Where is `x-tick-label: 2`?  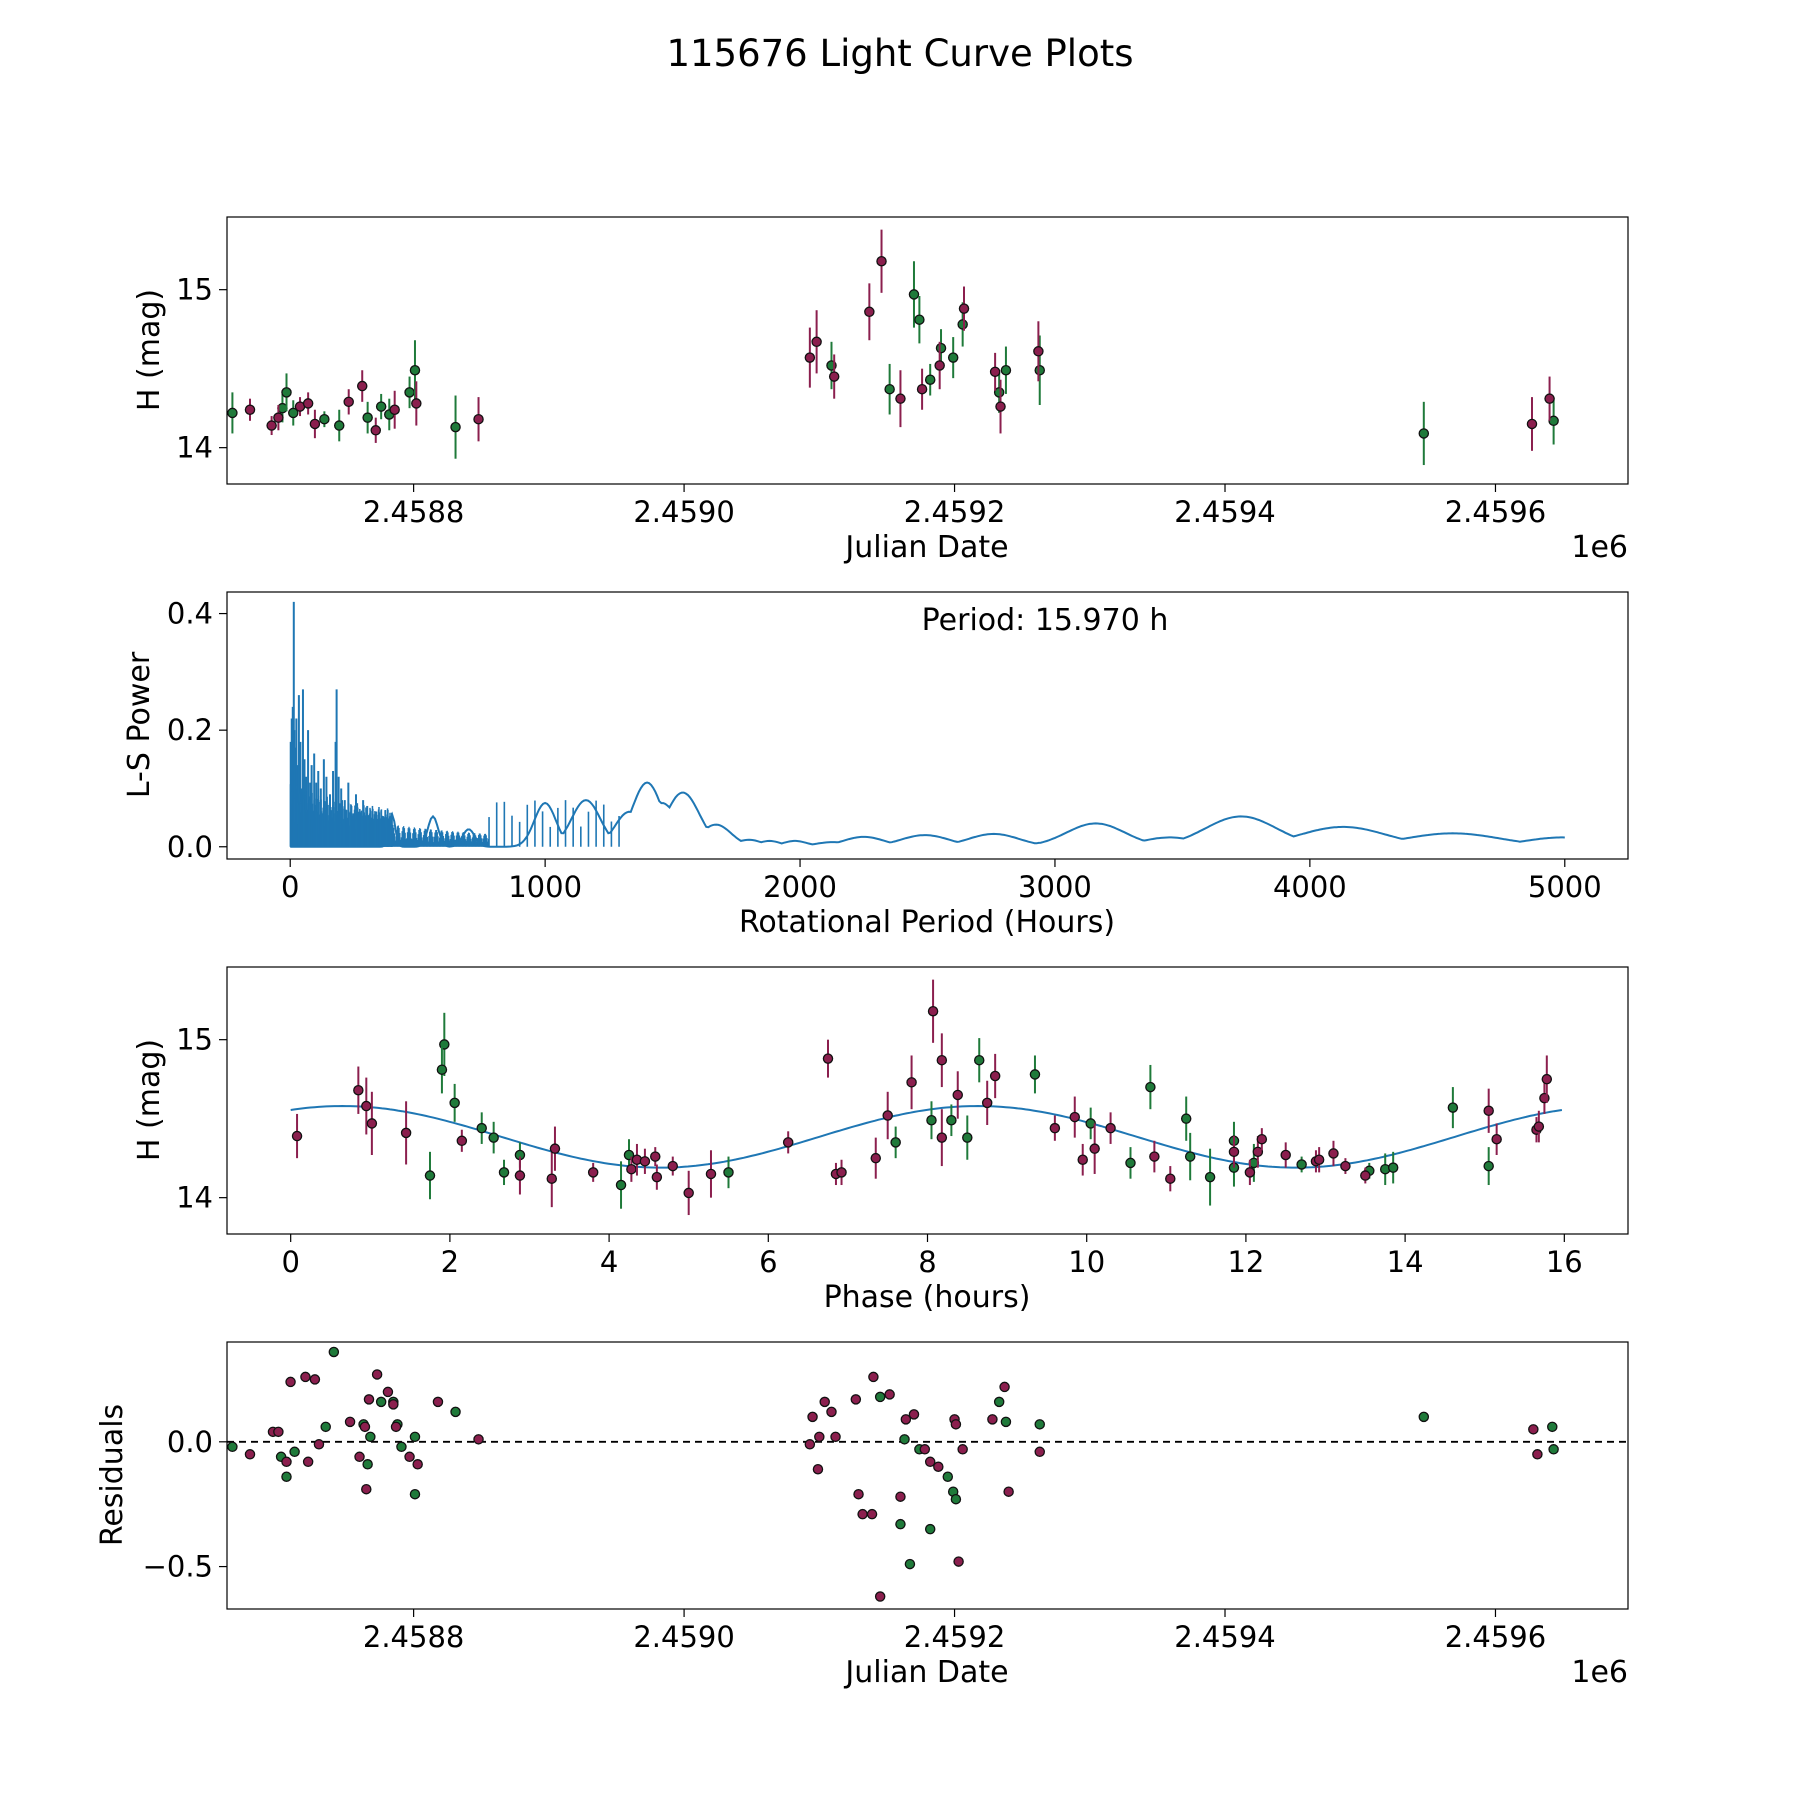 x-tick-label: 2 is located at coordinates (450, 1262).